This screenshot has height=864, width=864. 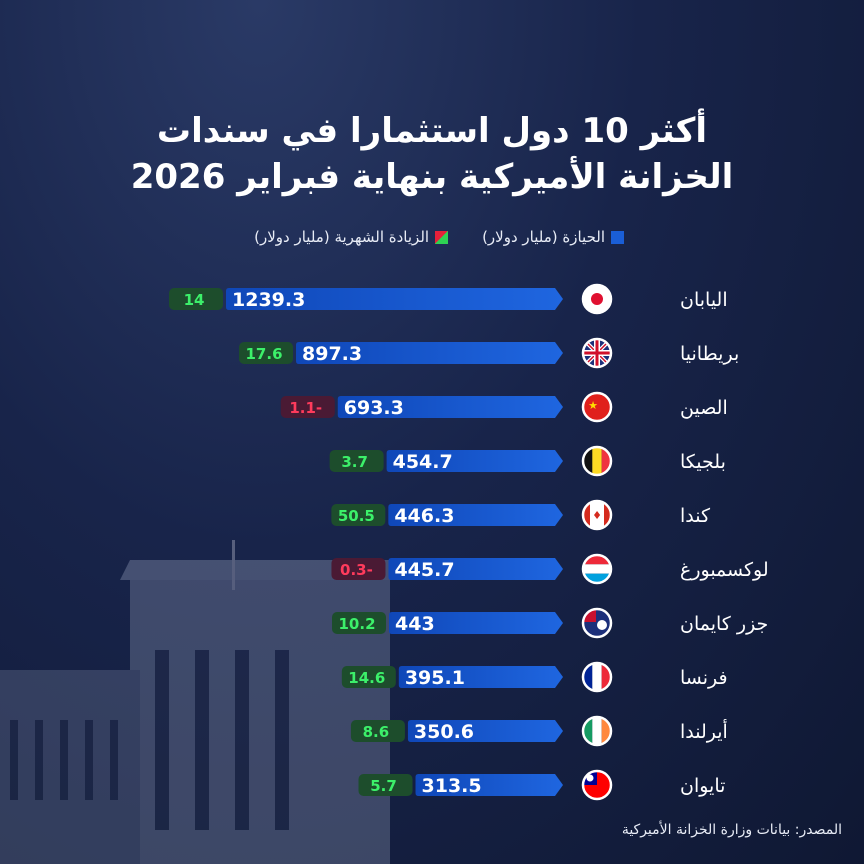 What do you see at coordinates (452, 786) in the screenshot?
I see `holding-value-label: 313.5` at bounding box center [452, 786].